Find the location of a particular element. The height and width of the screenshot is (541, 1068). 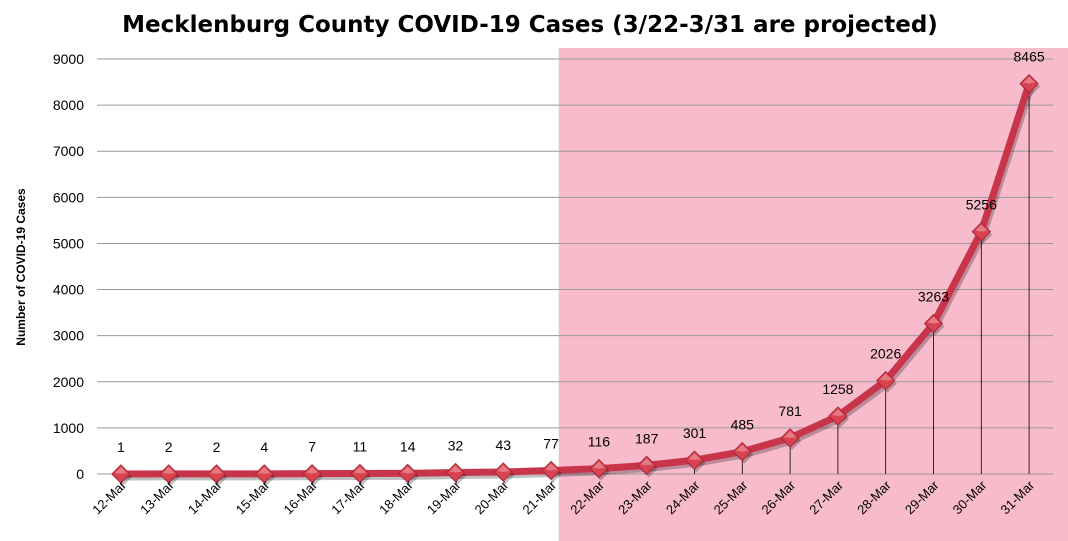

data-label: 8465 is located at coordinates (1029, 57).